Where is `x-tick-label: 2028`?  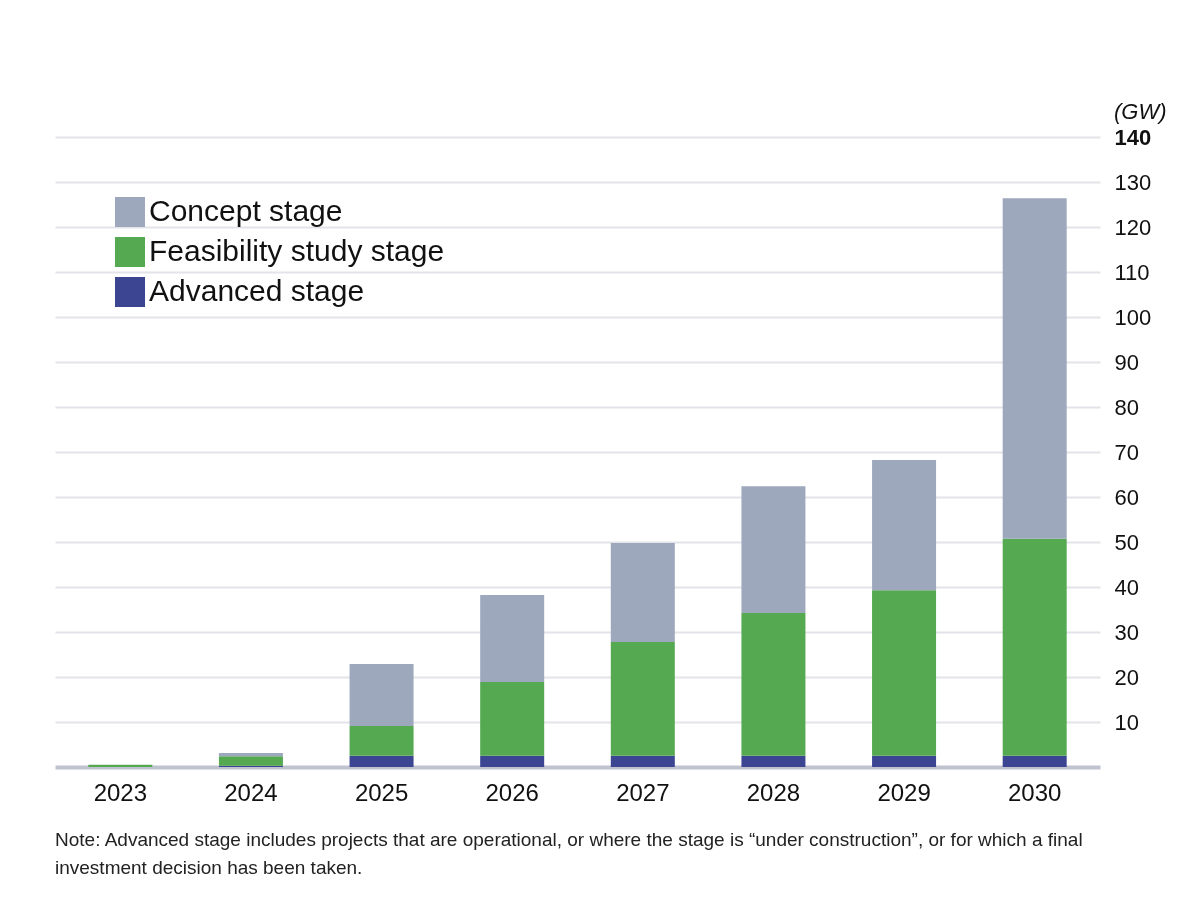 x-tick-label: 2028 is located at coordinates (773, 792).